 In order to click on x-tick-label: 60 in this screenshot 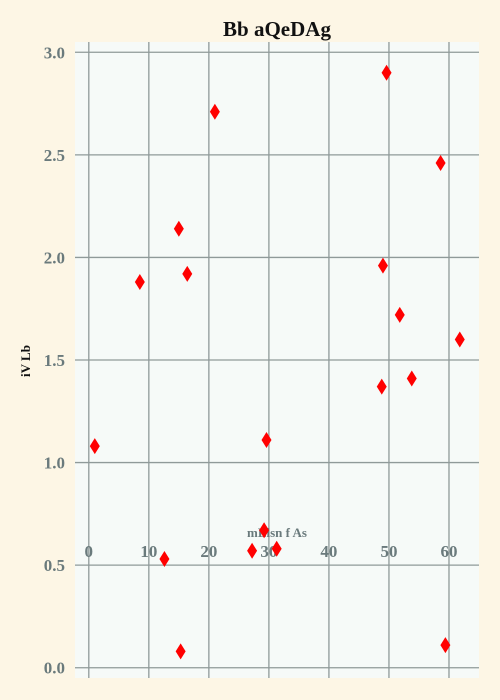, I will do `click(448, 551)`.